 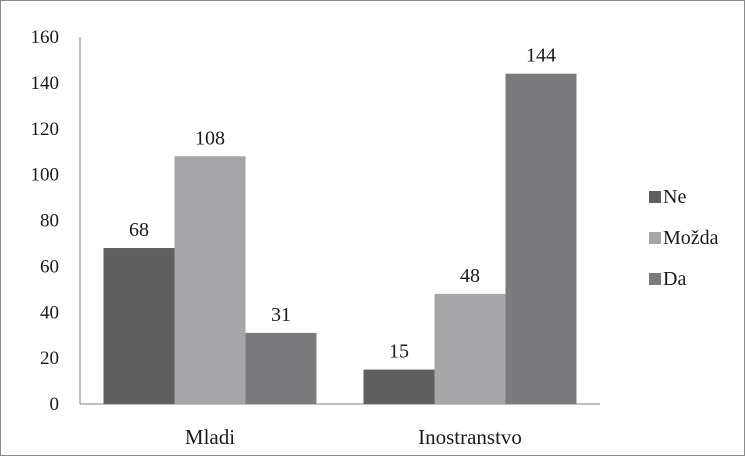 What do you see at coordinates (281, 315) in the screenshot?
I see `data-label: 31` at bounding box center [281, 315].